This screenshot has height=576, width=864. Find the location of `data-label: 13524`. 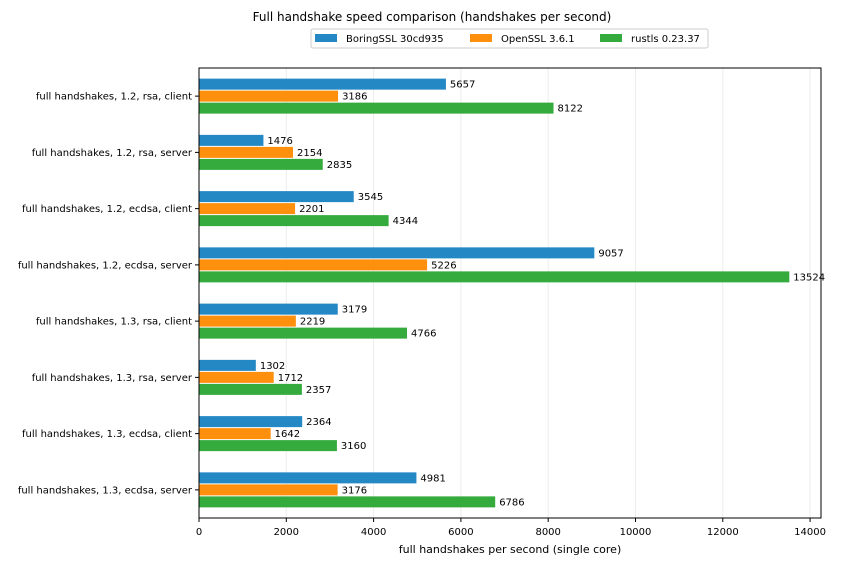

data-label: 13524 is located at coordinates (809, 277).